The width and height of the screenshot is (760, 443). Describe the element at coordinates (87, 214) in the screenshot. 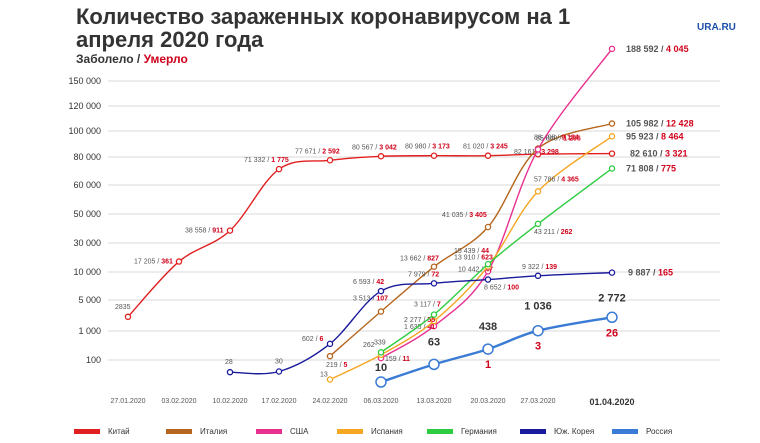

I see `y-tick-label: 50 000` at that location.